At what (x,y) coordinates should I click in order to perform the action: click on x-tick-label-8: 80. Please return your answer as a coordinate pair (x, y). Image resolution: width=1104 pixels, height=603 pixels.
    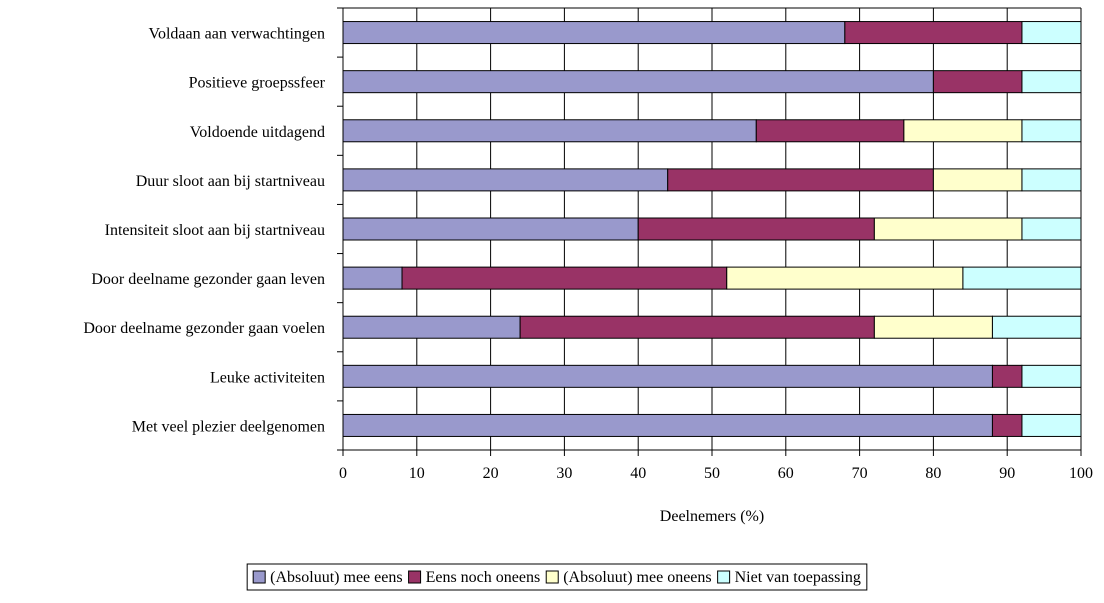
    Looking at the image, I should click on (933, 473).